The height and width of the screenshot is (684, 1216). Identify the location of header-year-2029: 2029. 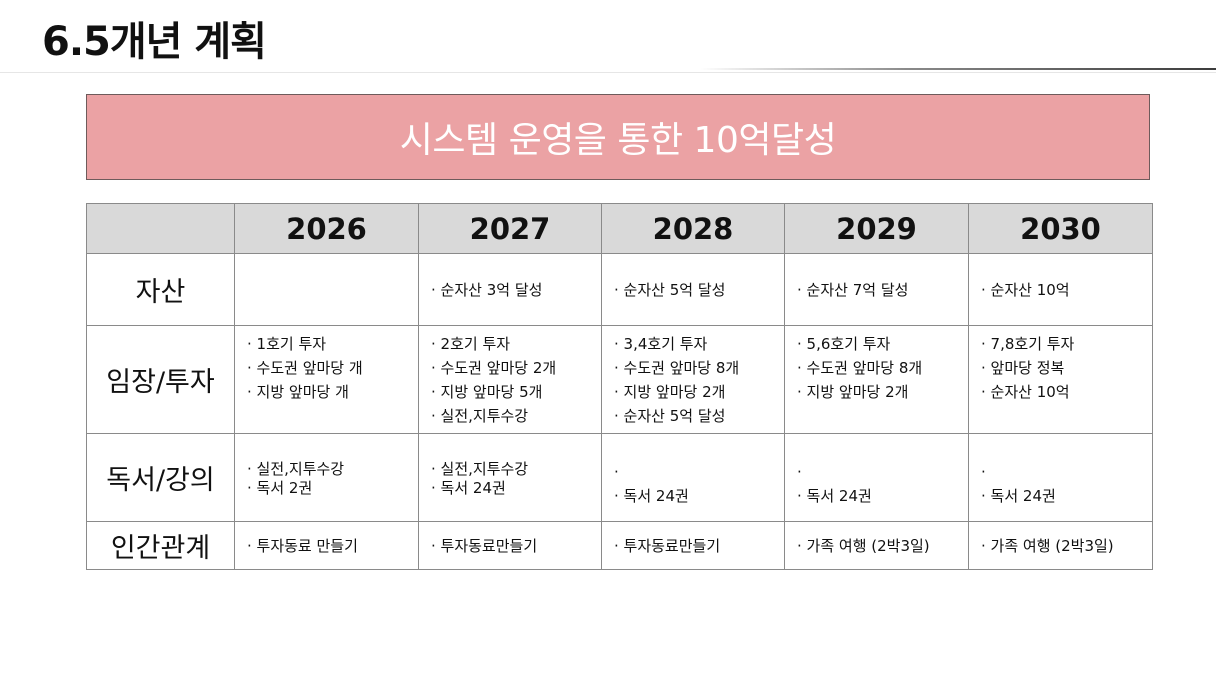
(876, 228).